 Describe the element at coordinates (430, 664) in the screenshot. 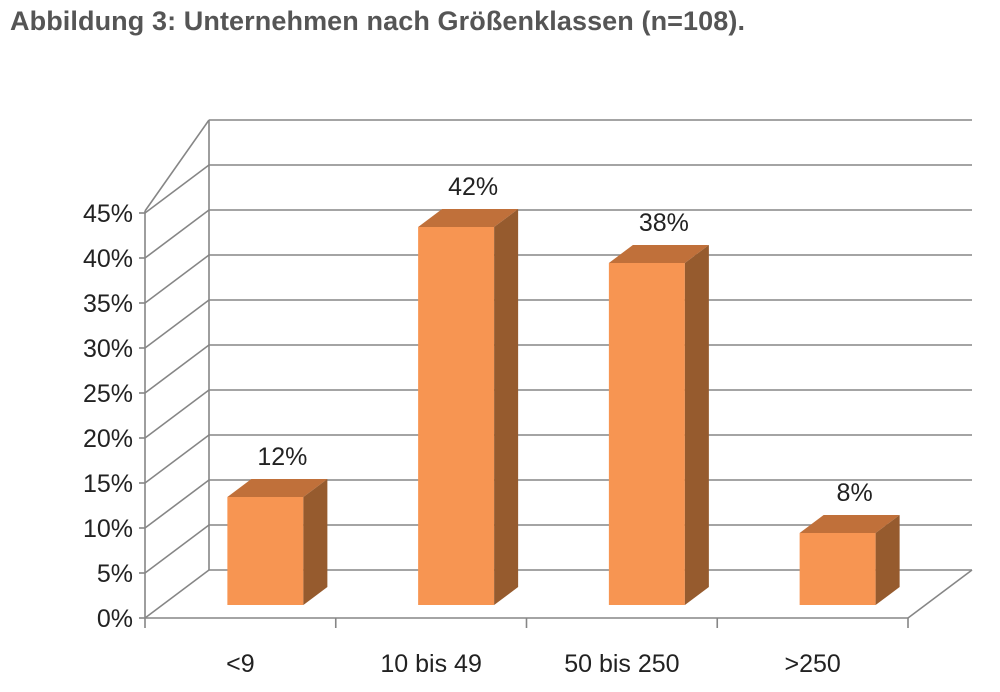

I see `x-tick-label: 10 bis 49` at that location.